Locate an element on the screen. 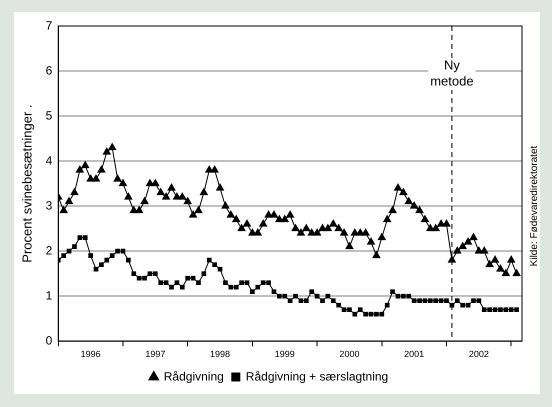 The height and width of the screenshot is (407, 552). x-tick-label: 2000 is located at coordinates (349, 354).